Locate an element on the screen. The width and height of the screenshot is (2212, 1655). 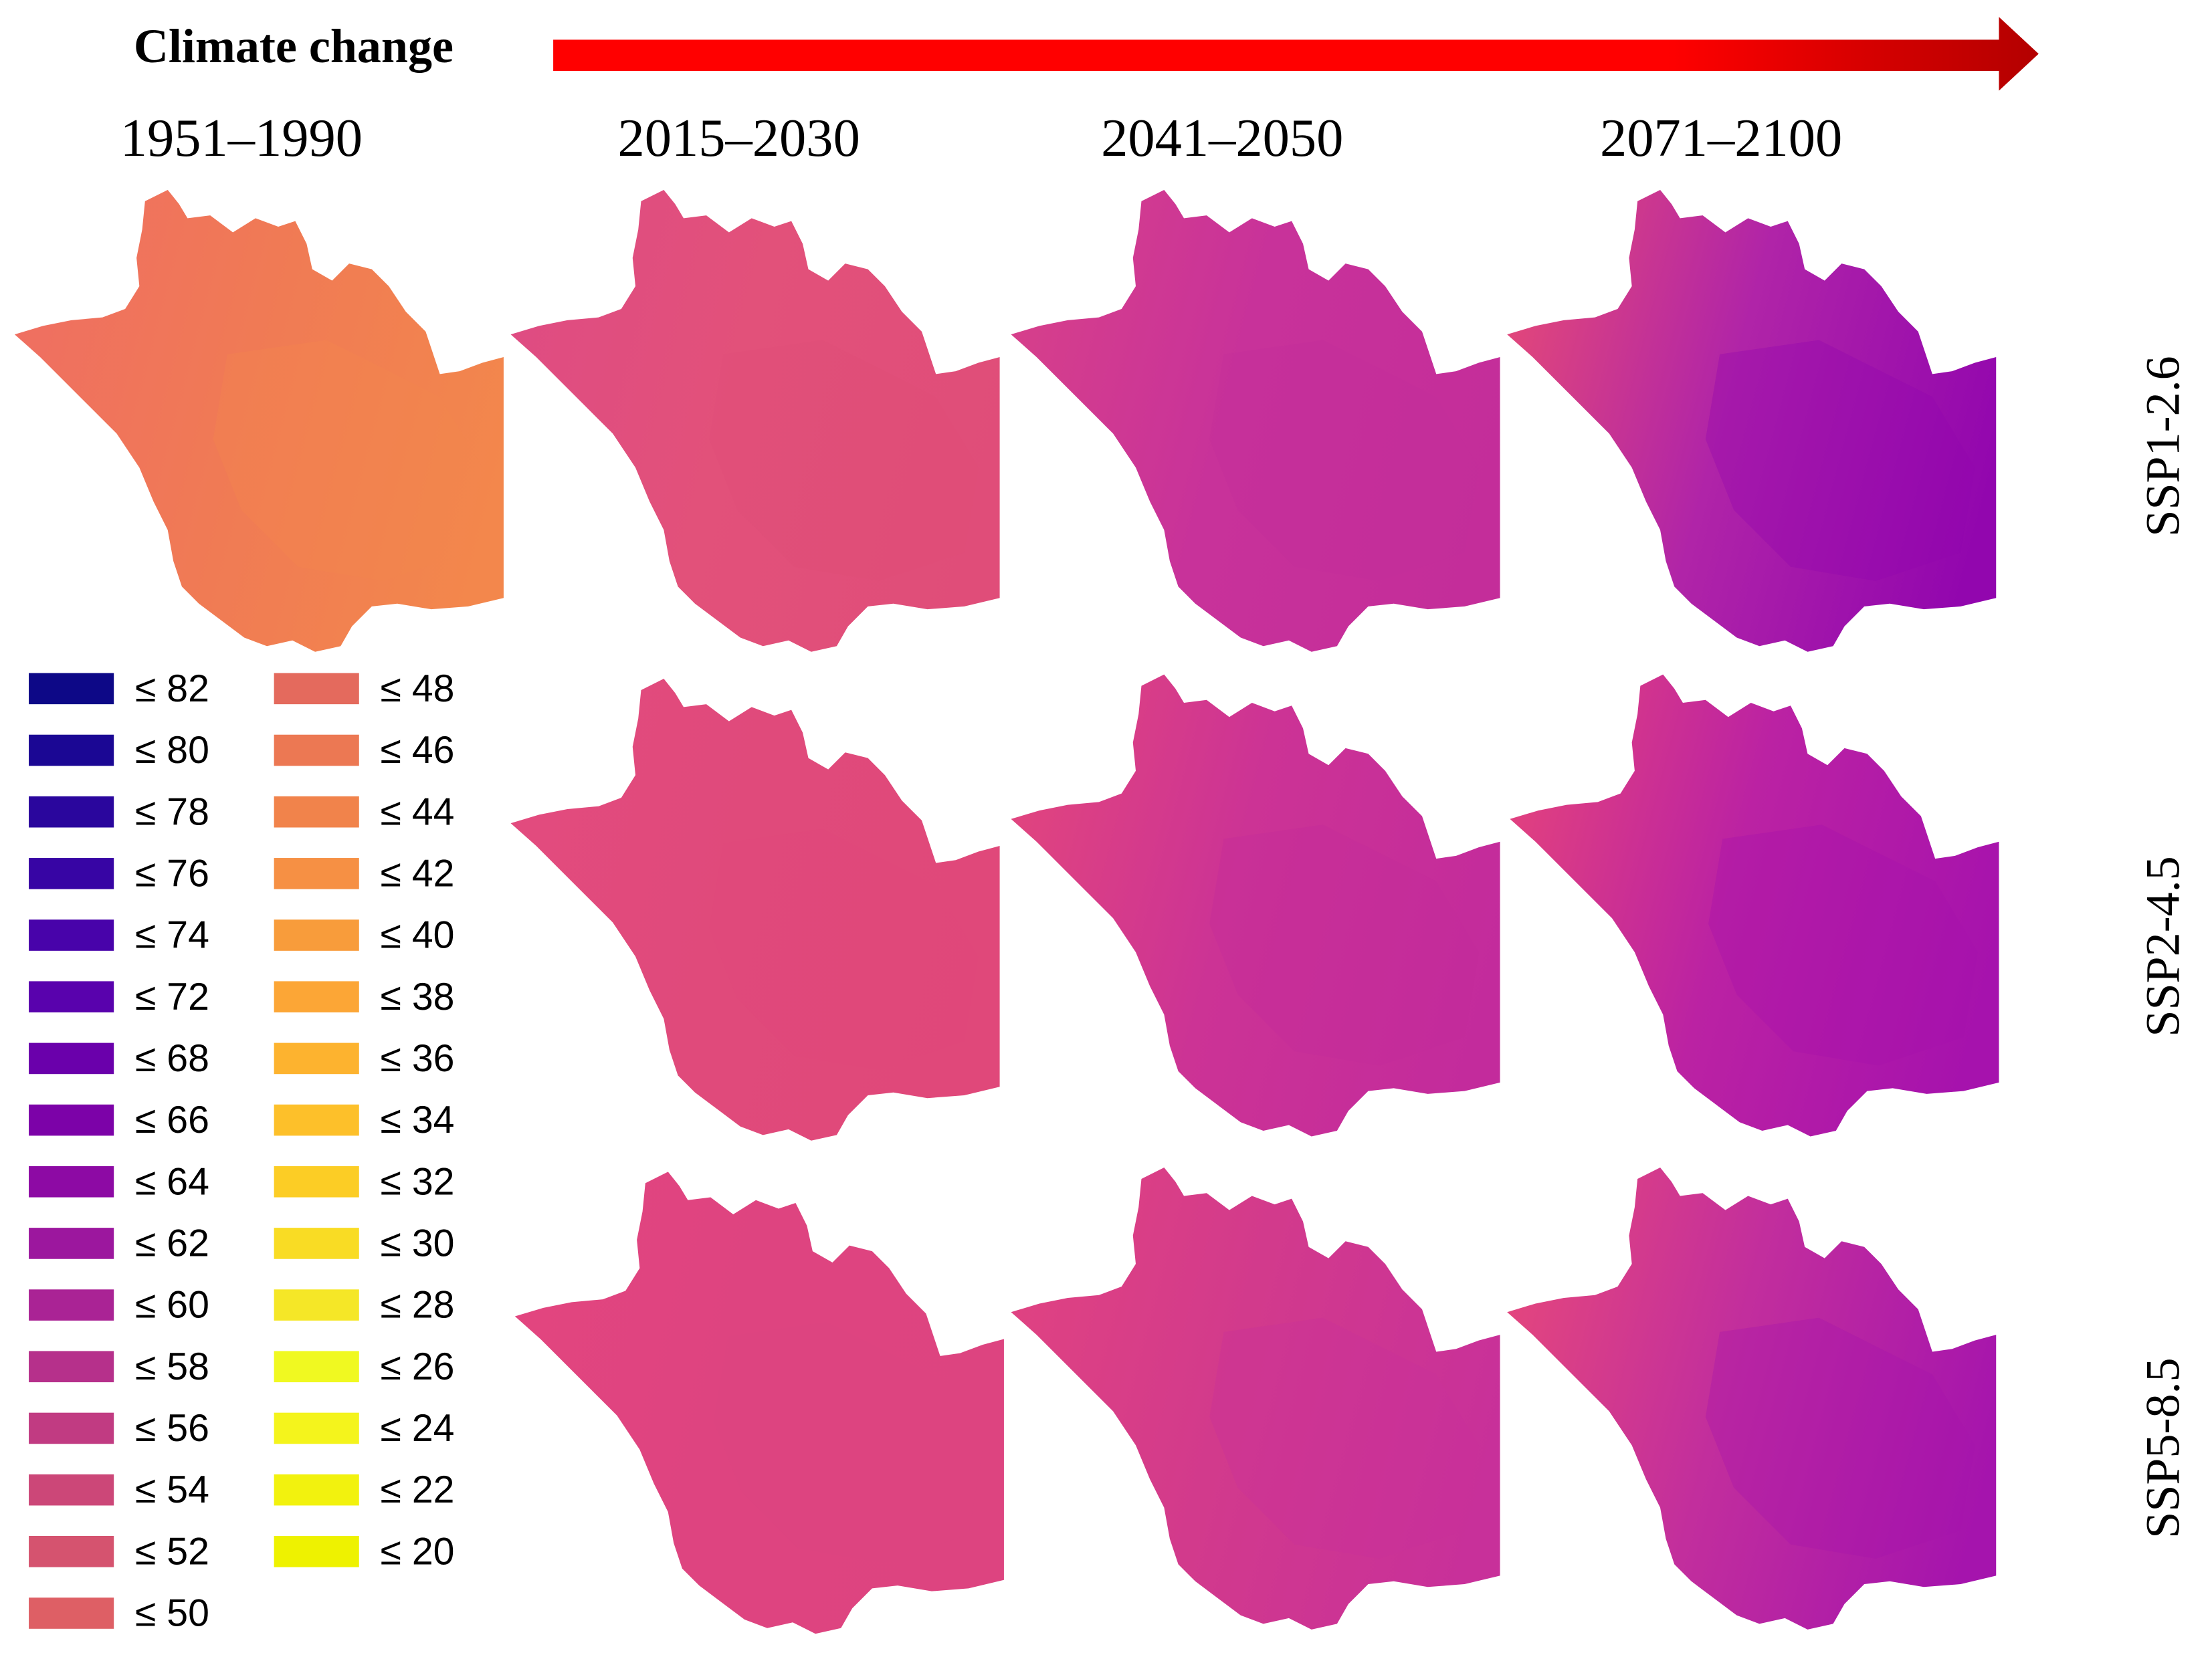
legend-label: ≤ 32 is located at coordinates (418, 1181).